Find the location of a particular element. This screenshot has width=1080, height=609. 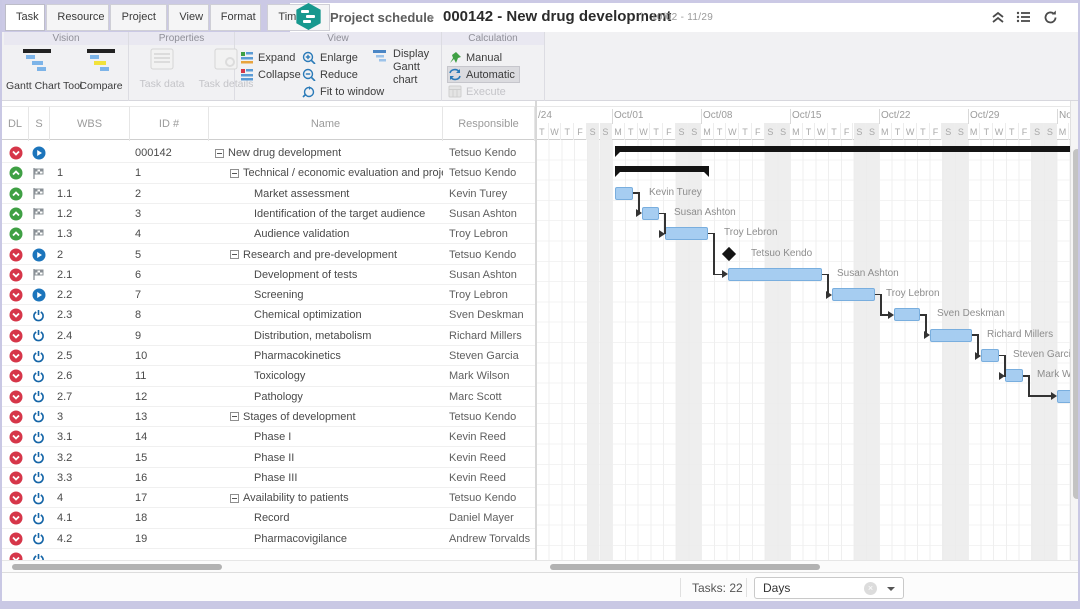

expand-button: Expand is located at coordinates (267, 57).